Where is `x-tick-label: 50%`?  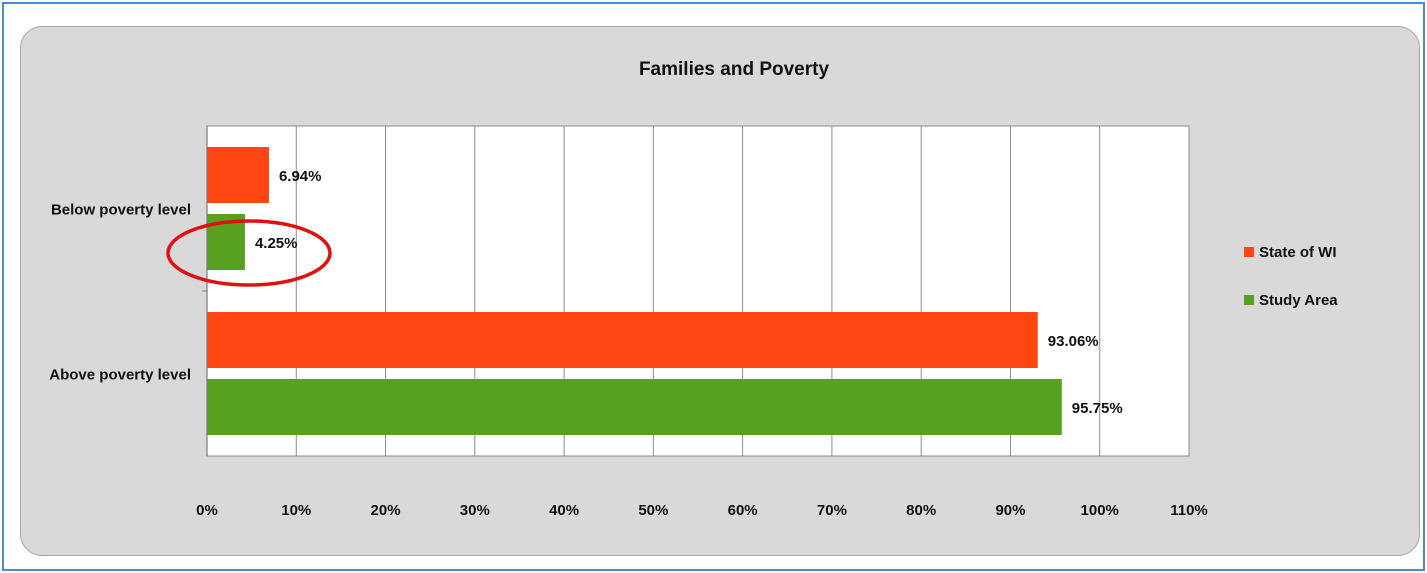
x-tick-label: 50% is located at coordinates (653, 510).